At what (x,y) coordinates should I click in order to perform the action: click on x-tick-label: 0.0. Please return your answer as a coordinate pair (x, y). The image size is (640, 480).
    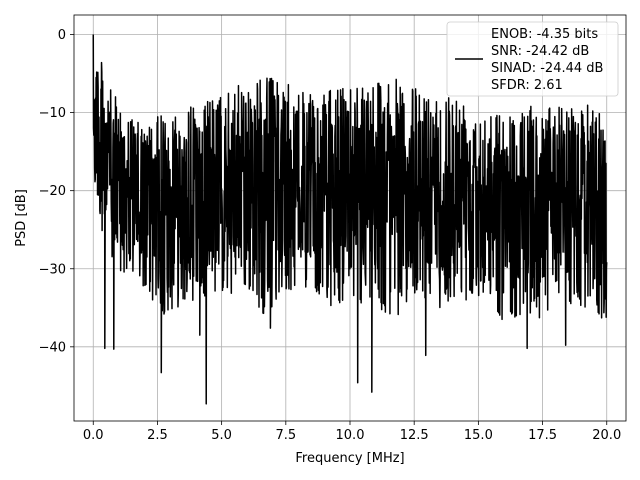
    Looking at the image, I should click on (93, 435).